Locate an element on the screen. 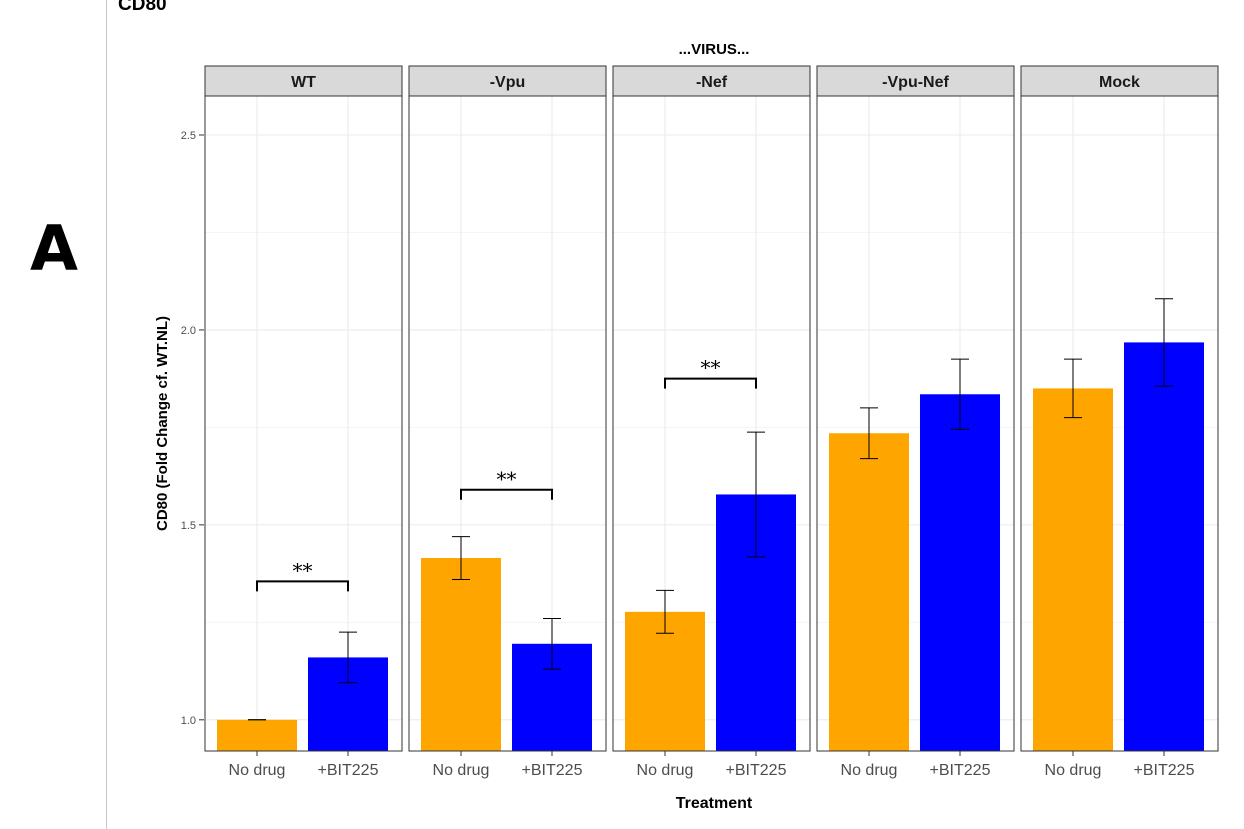 The width and height of the screenshot is (1244, 829). facet-label: WT is located at coordinates (303, 82).